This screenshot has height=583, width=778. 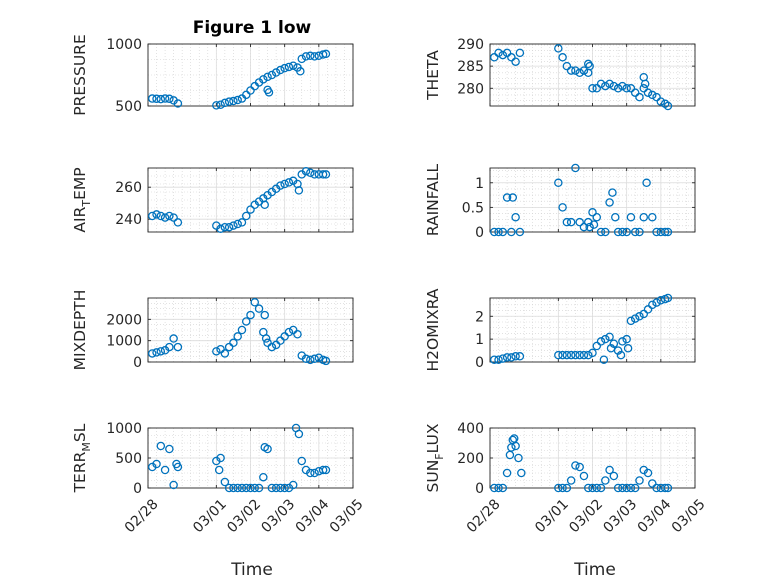 I want to click on y-tick-label: 1000, so click(x=124, y=45).